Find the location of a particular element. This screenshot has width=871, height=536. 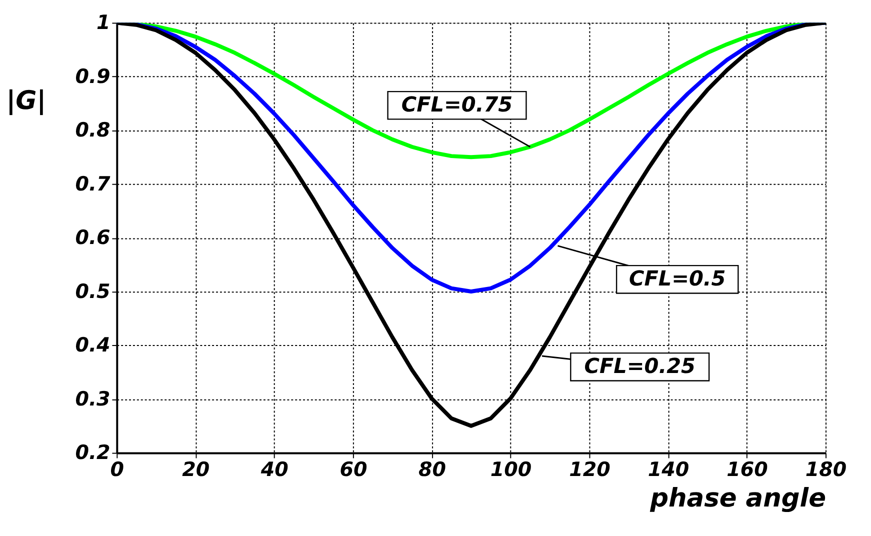

x-tick-label: 80 is located at coordinates (432, 470).